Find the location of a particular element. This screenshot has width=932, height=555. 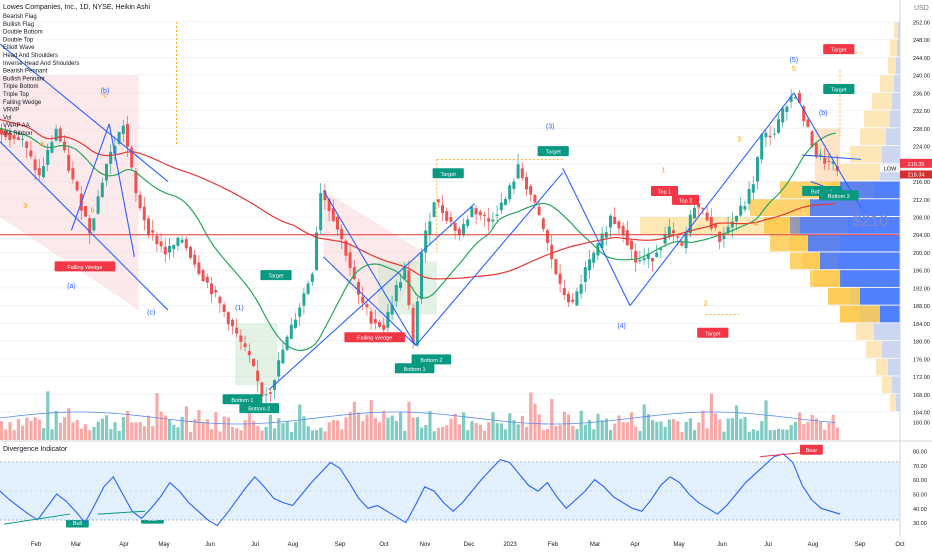

second-price: 218.34 is located at coordinates (916, 175).